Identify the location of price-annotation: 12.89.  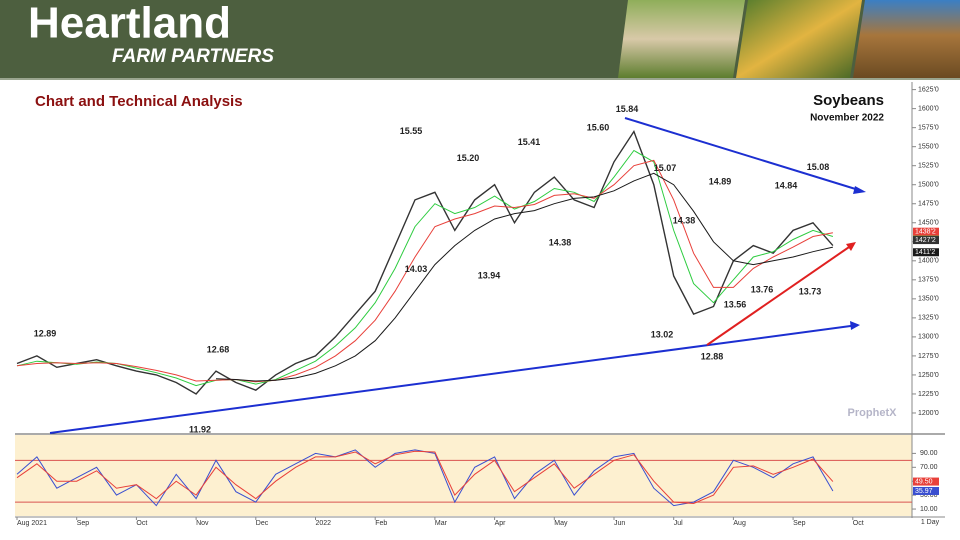
(45, 334).